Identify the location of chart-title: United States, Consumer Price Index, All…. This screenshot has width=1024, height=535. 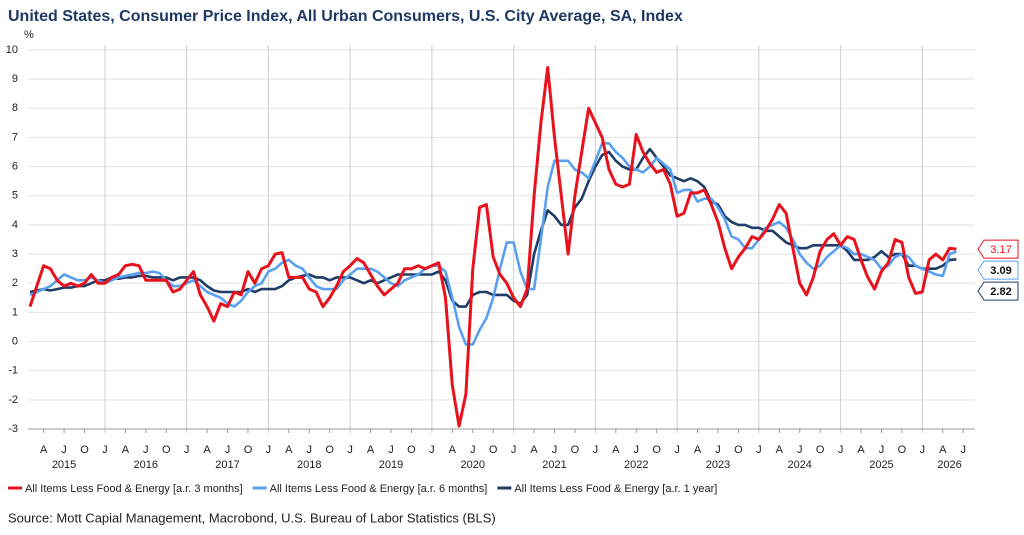
(345, 16).